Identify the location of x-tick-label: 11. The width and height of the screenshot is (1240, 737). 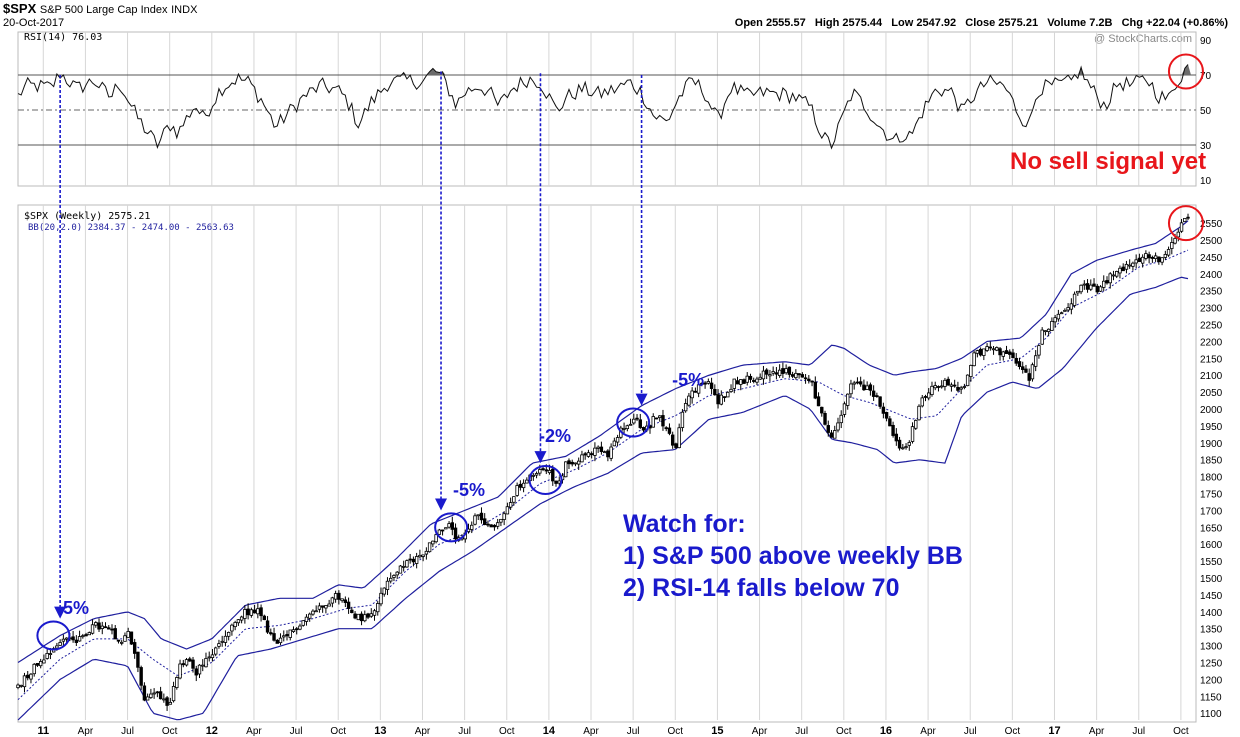
(43, 731).